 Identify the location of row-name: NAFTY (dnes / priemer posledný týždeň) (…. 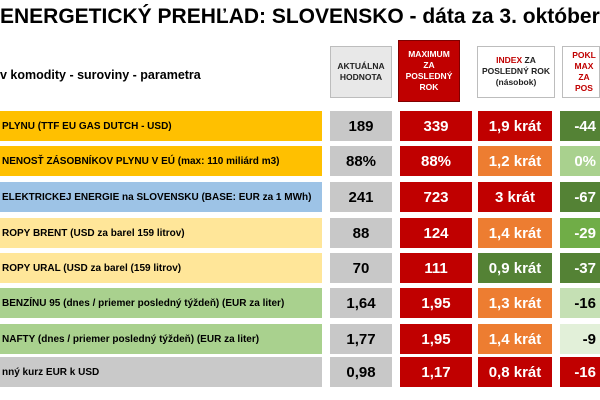
(161, 339).